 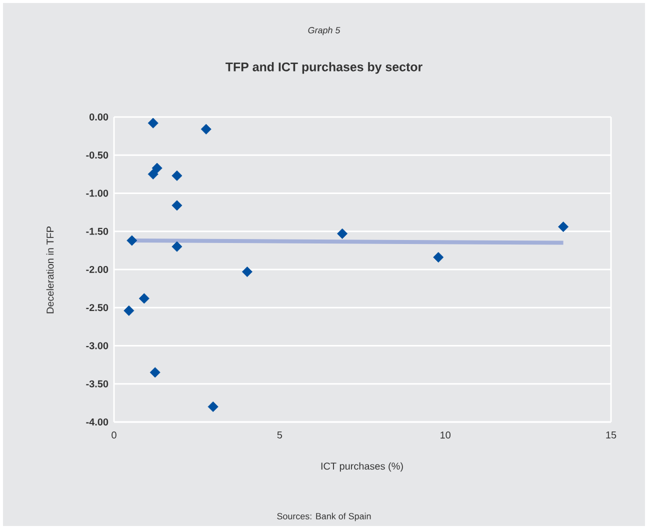 What do you see at coordinates (97, 308) in the screenshot?
I see `y-tick-label: -2.50` at bounding box center [97, 308].